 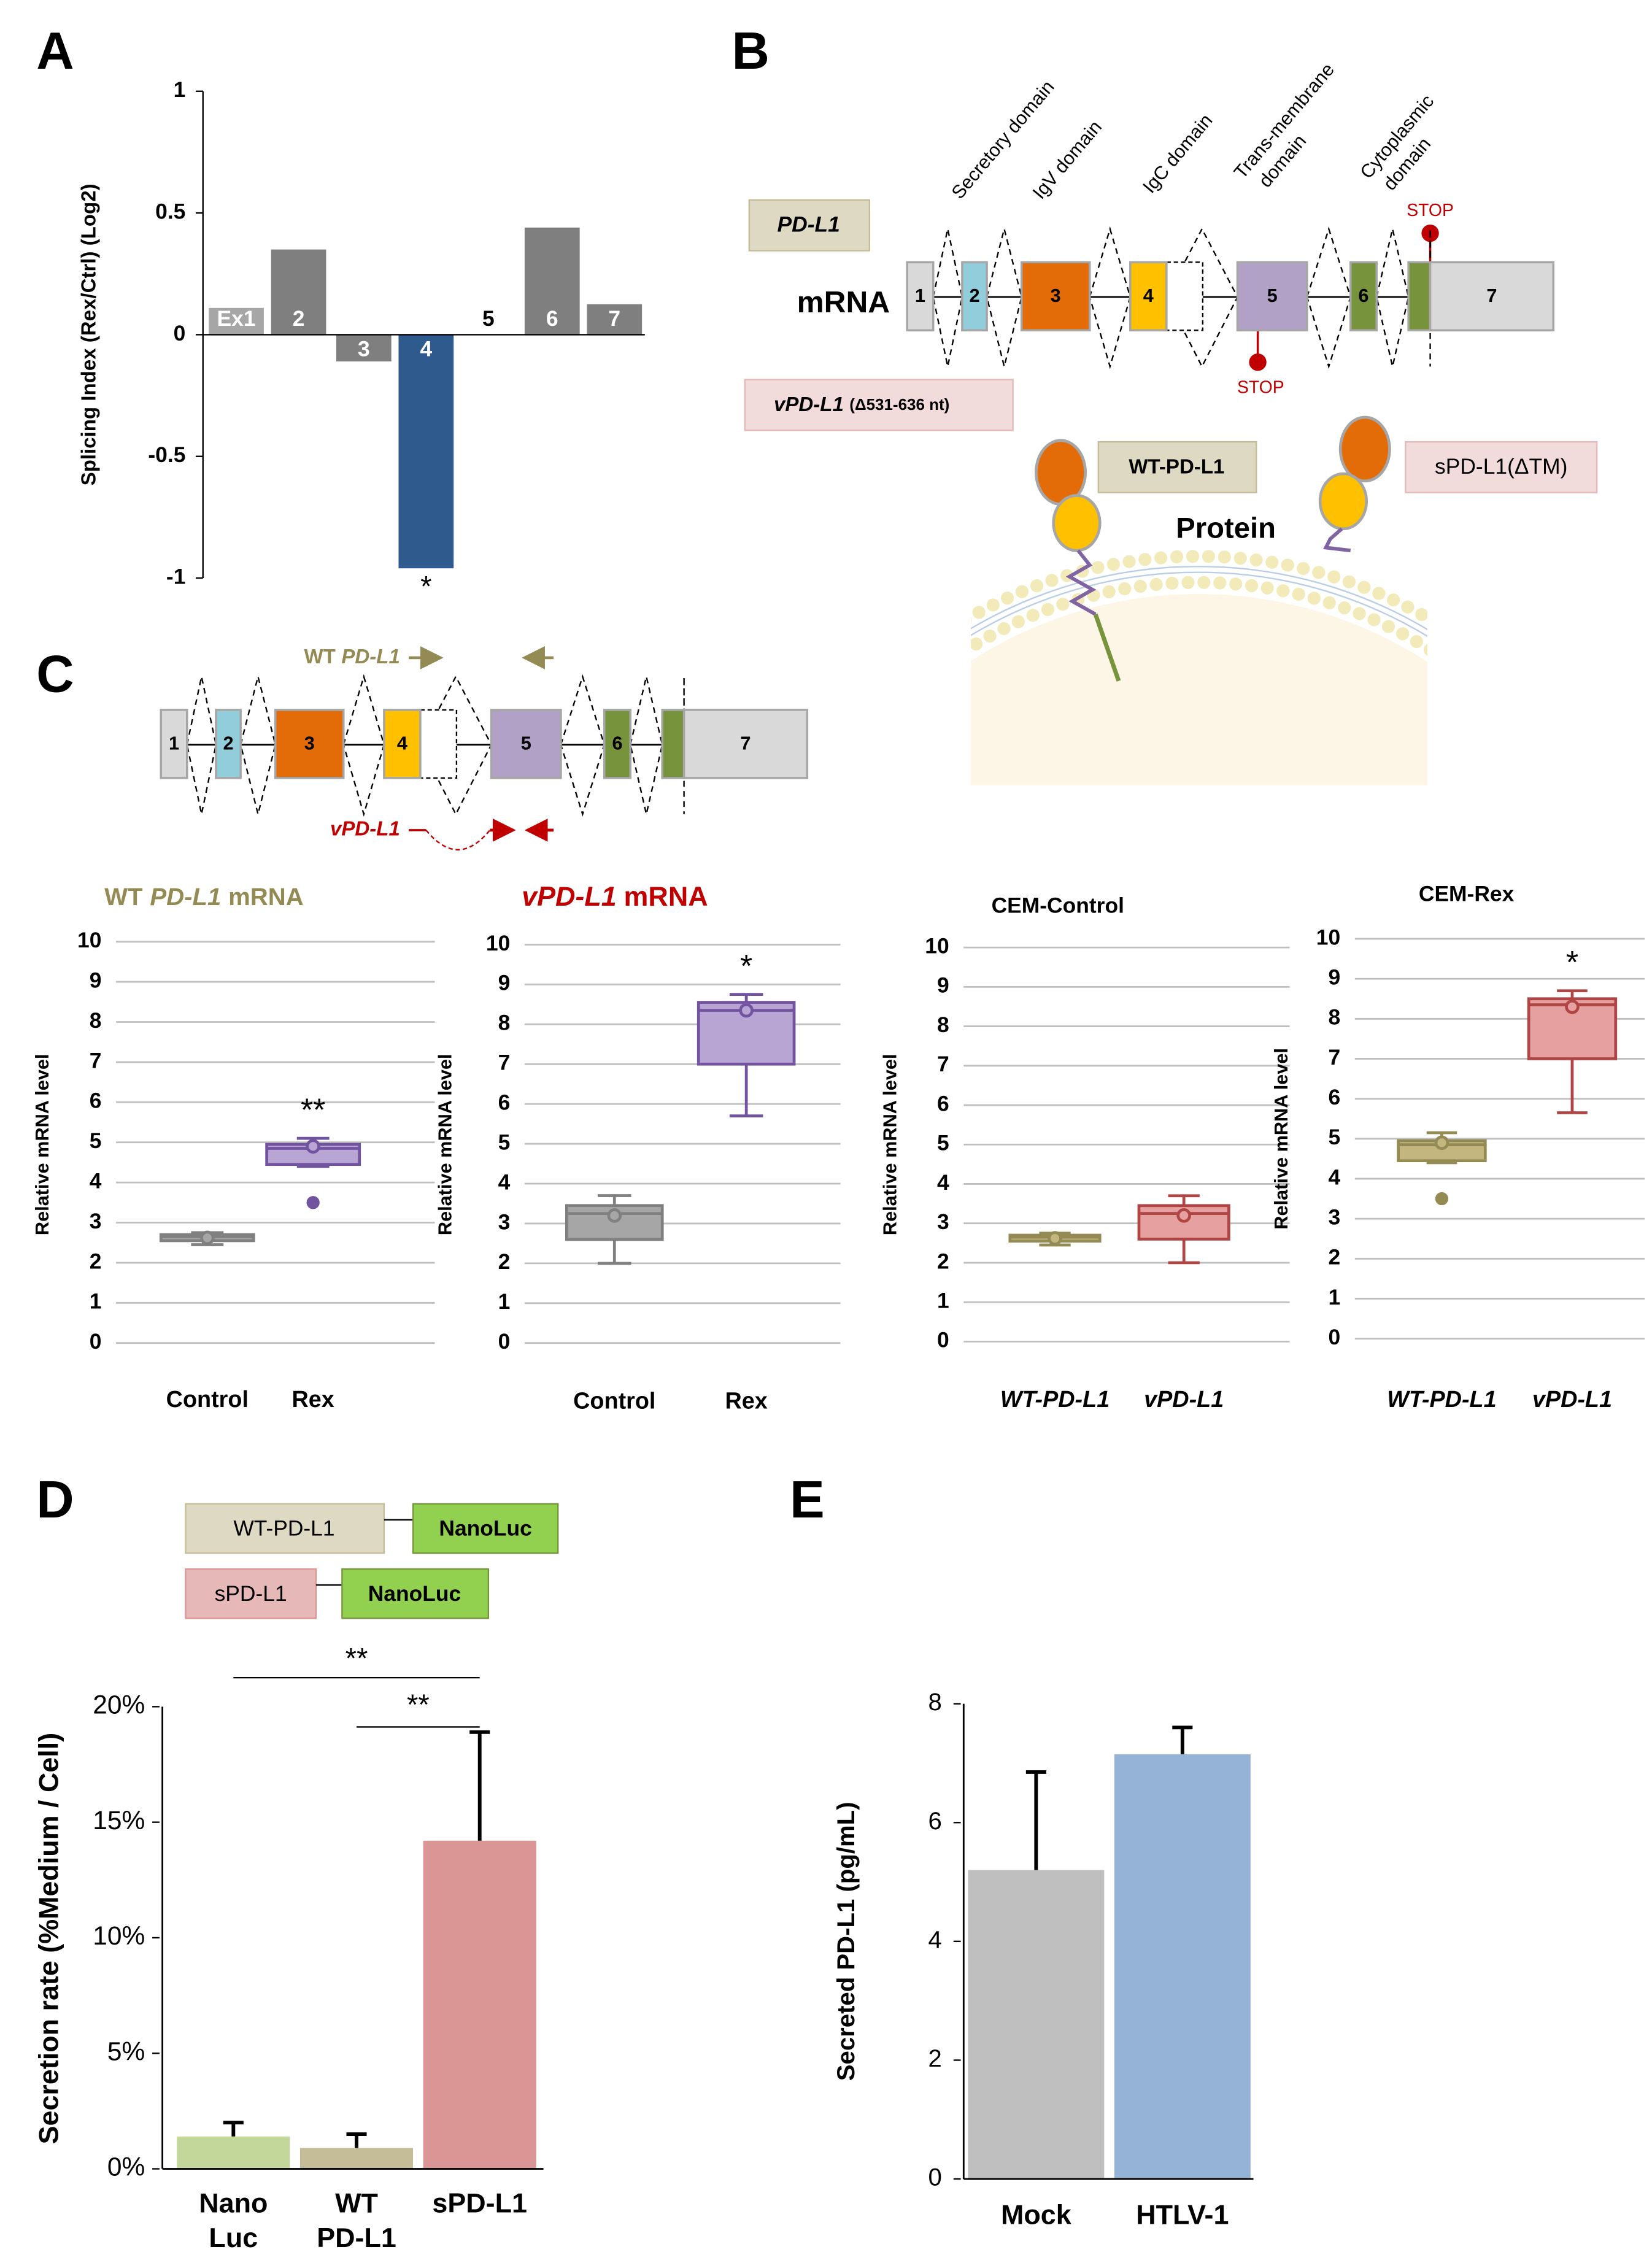 I want to click on membrane, so click(x=1199, y=667).